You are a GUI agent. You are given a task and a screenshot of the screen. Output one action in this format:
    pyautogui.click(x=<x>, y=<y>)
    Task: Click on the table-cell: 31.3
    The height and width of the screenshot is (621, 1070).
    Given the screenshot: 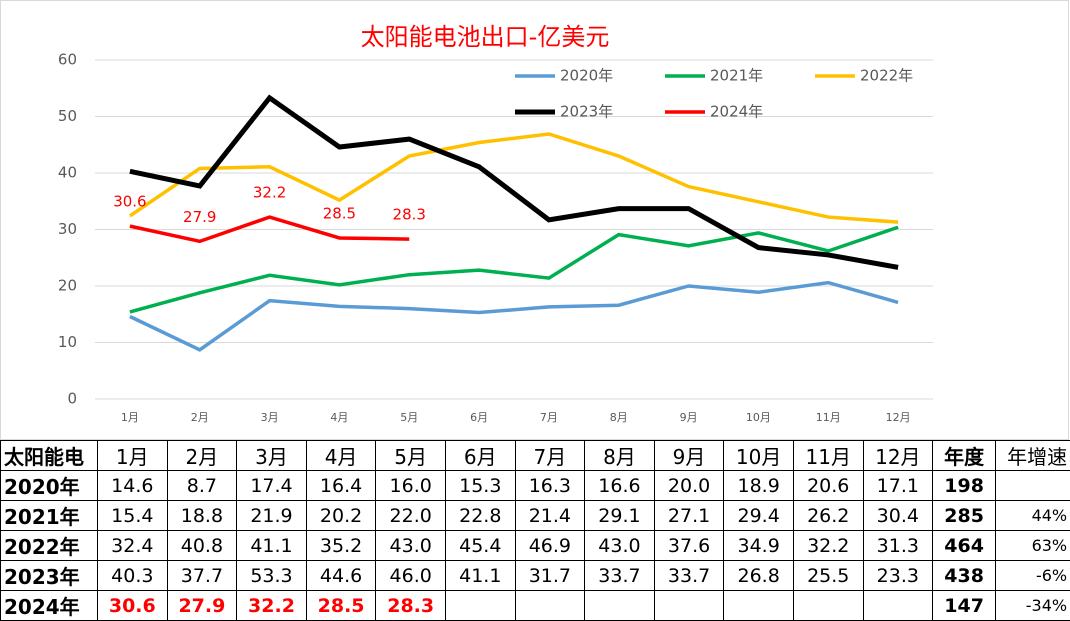 What is the action you would take?
    pyautogui.click(x=898, y=546)
    